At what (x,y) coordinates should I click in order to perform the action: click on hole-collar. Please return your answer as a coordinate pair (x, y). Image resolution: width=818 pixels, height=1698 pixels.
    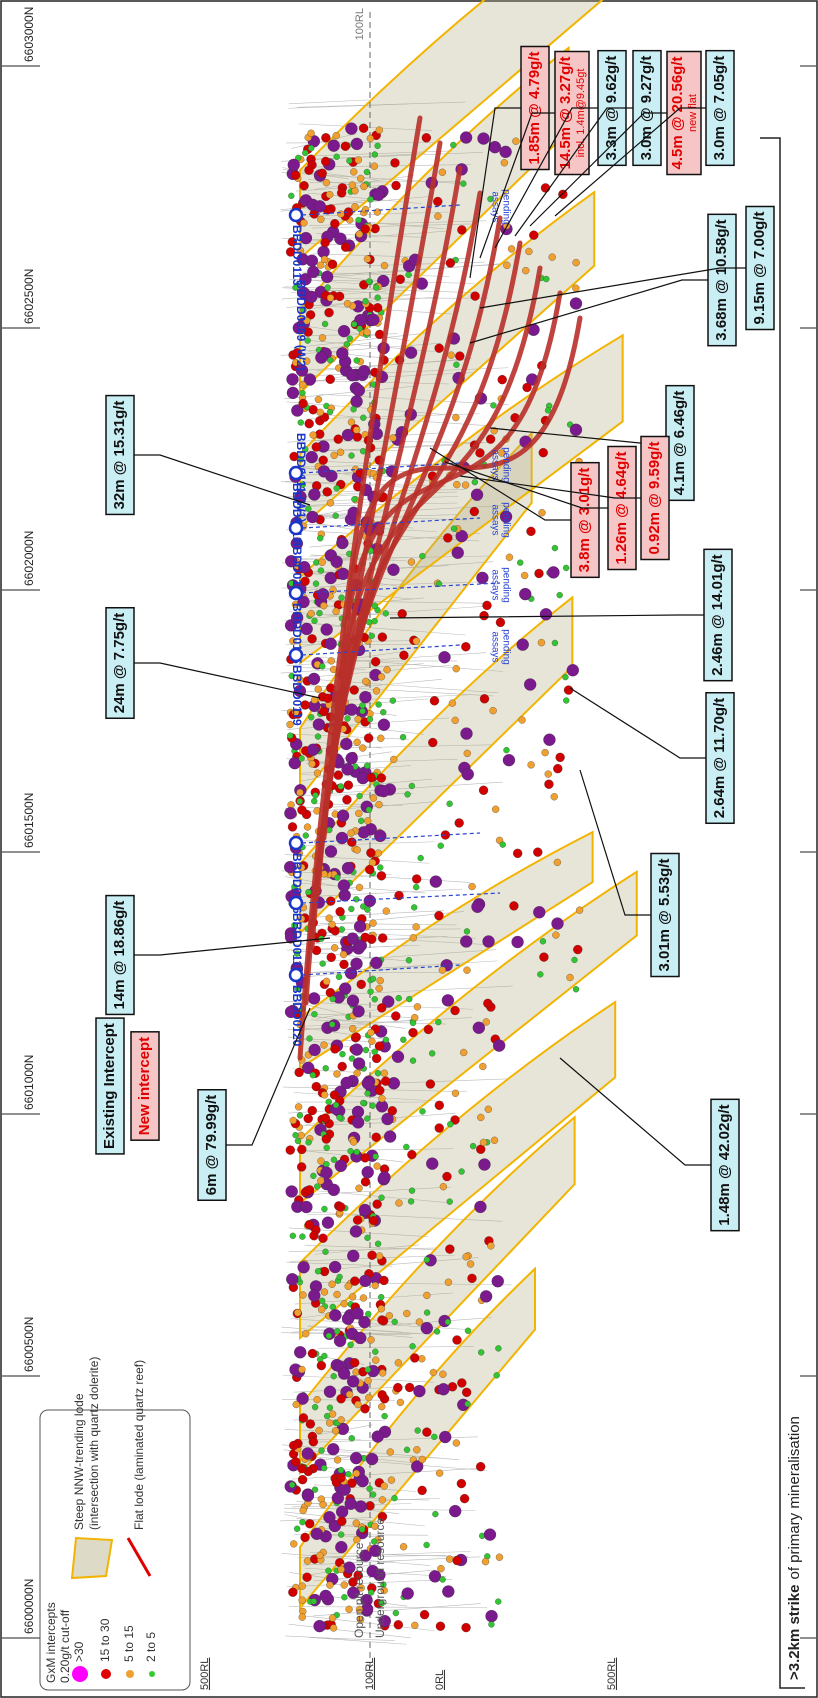
    Looking at the image, I should click on (296, 215).